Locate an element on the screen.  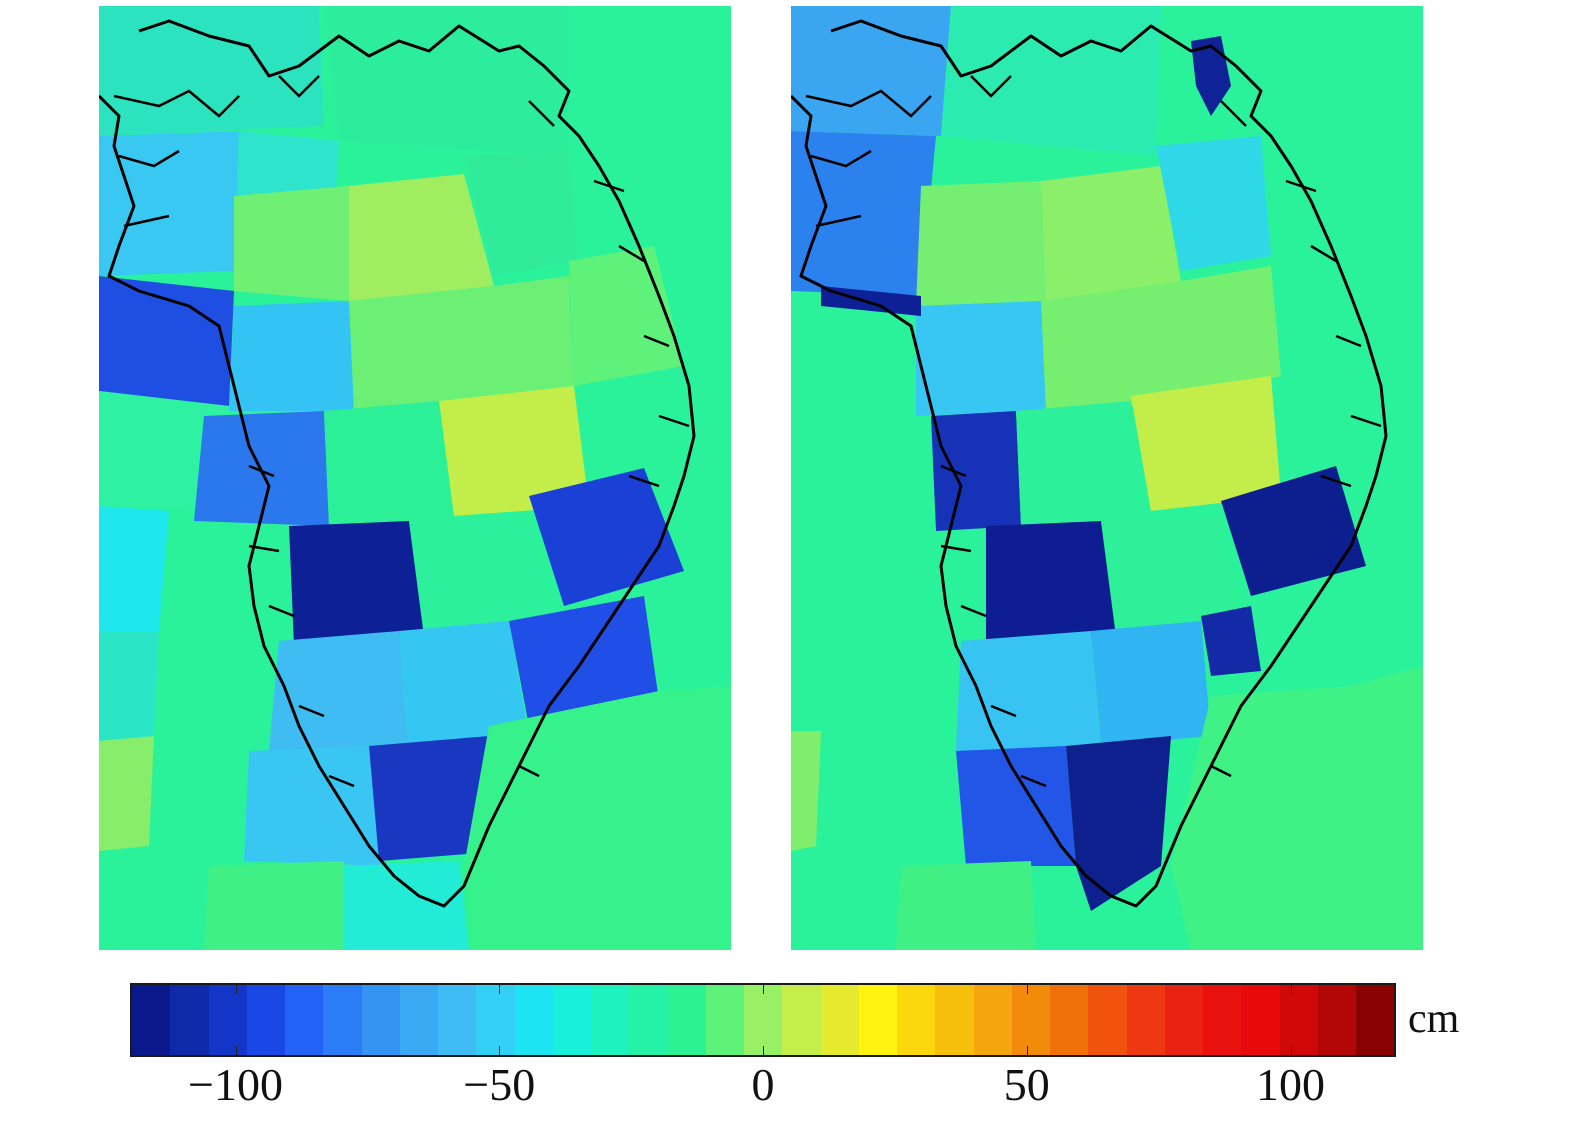
colorbar-tick-label: 0 is located at coordinates (763, 1085).